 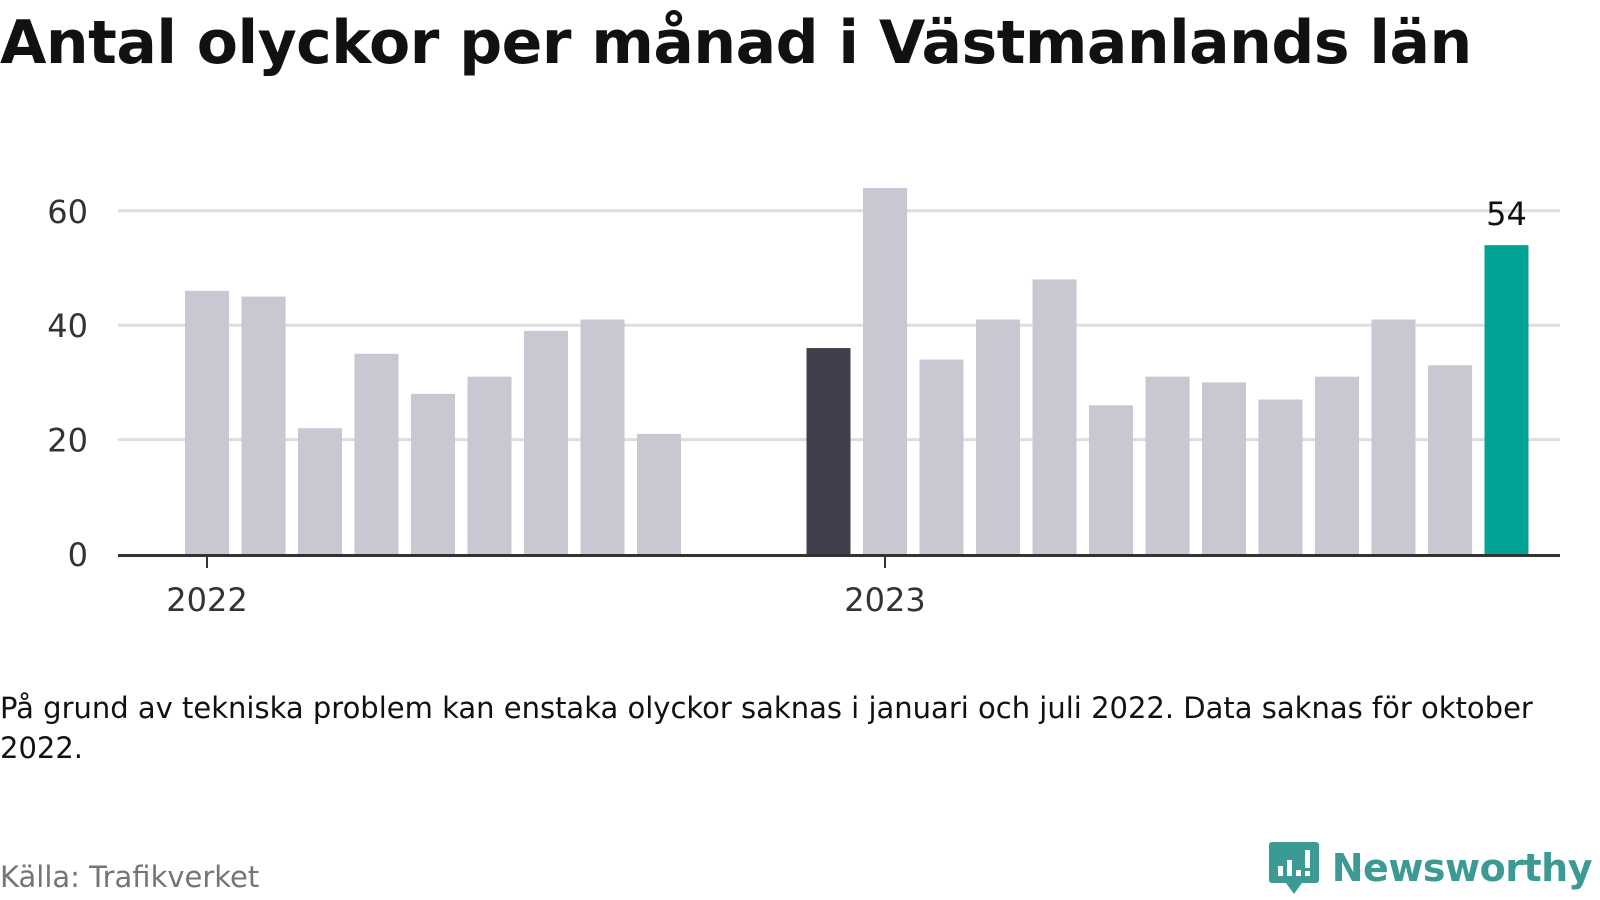 What do you see at coordinates (67, 383) in the screenshot?
I see `y-axis-tick-labels: 0 20 40 60` at bounding box center [67, 383].